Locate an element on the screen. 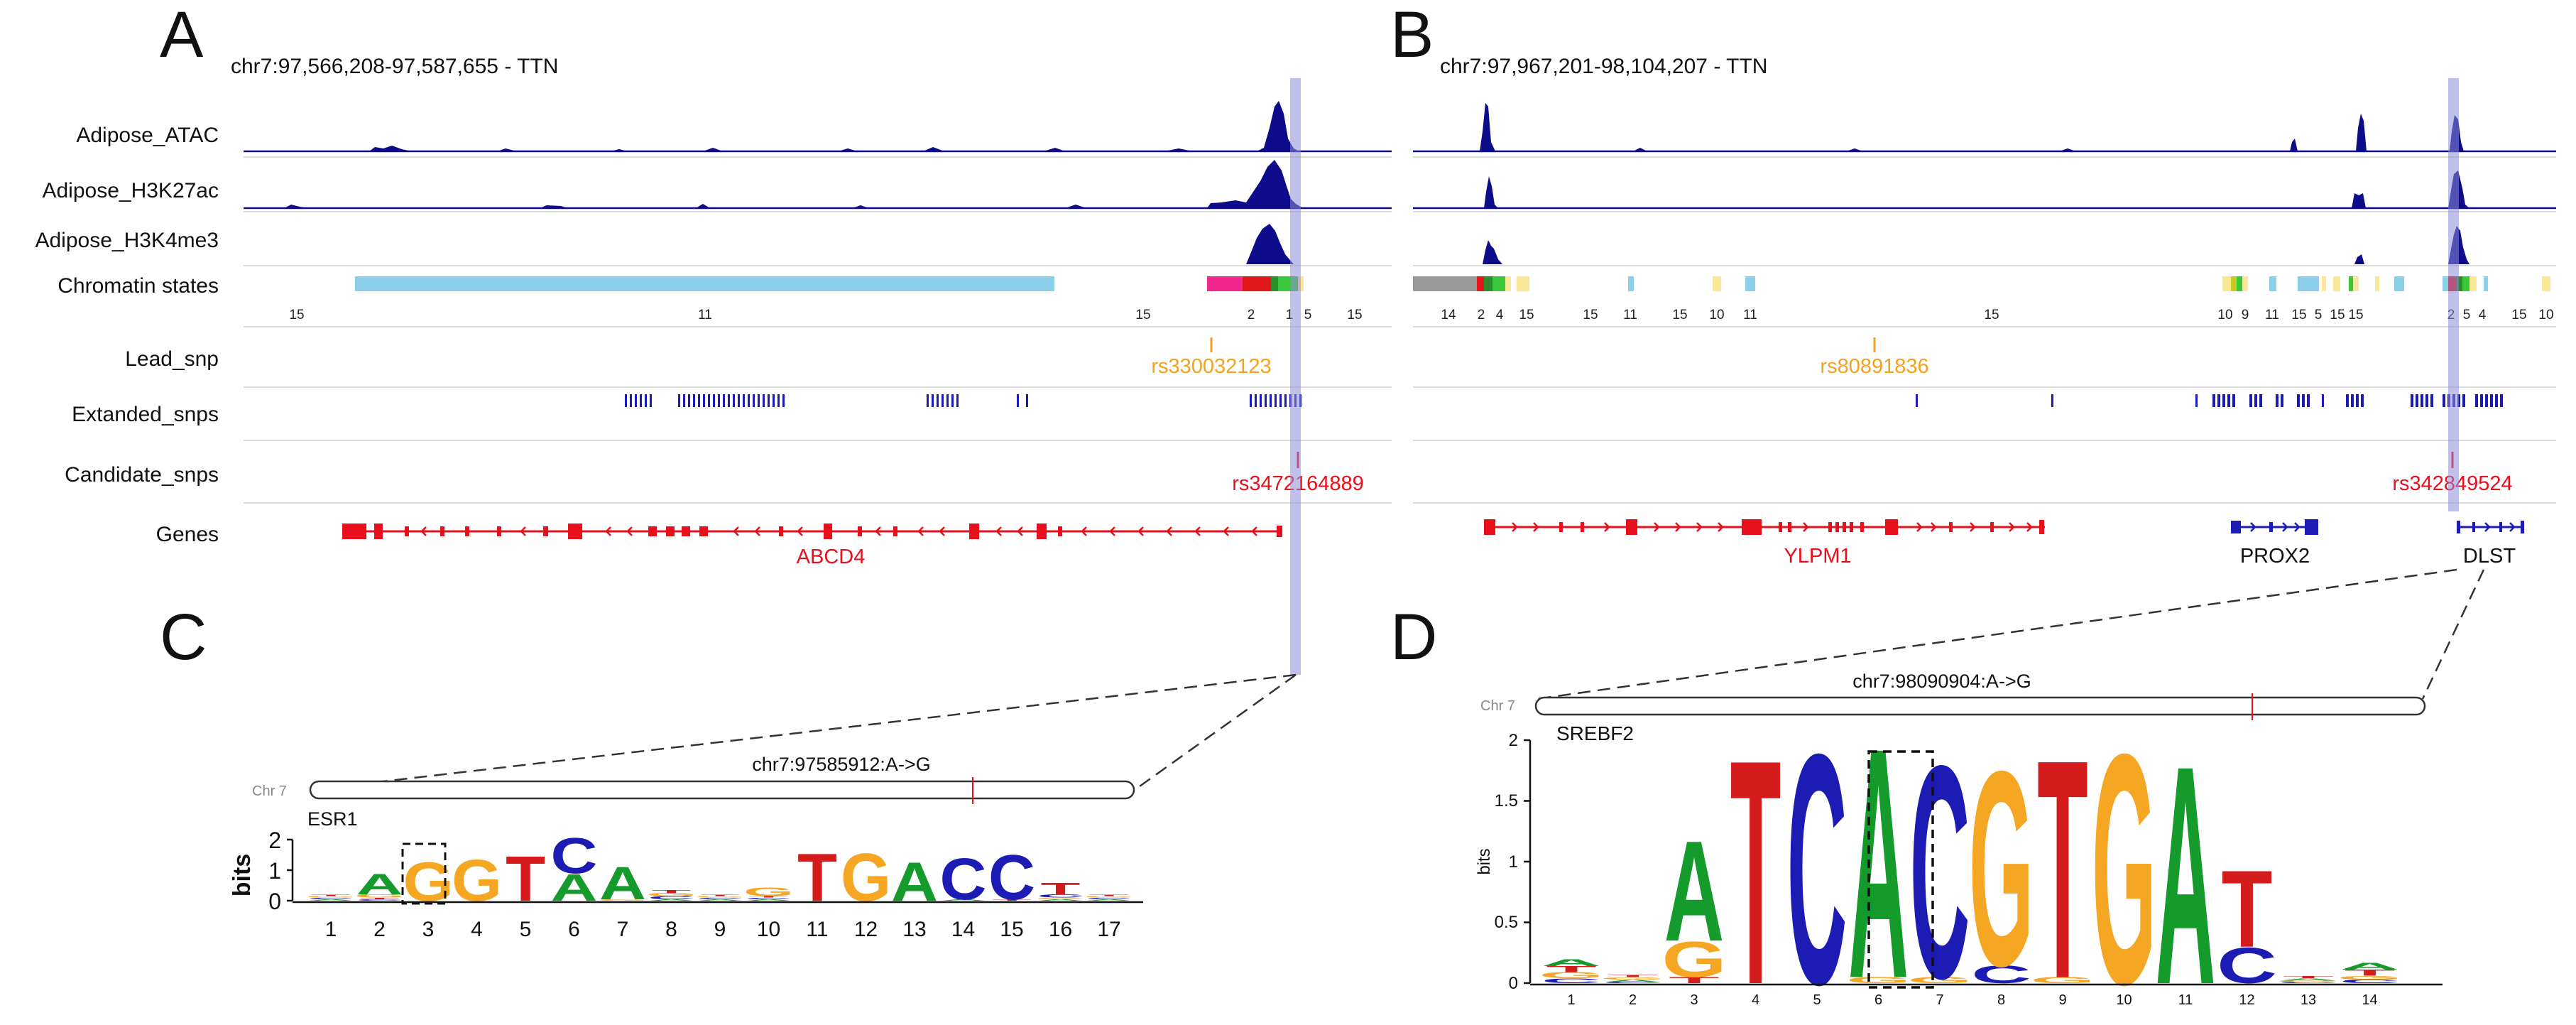 Image resolution: width=2576 pixels, height=1025 pixels. x-tick-label: 3 is located at coordinates (1694, 1000).